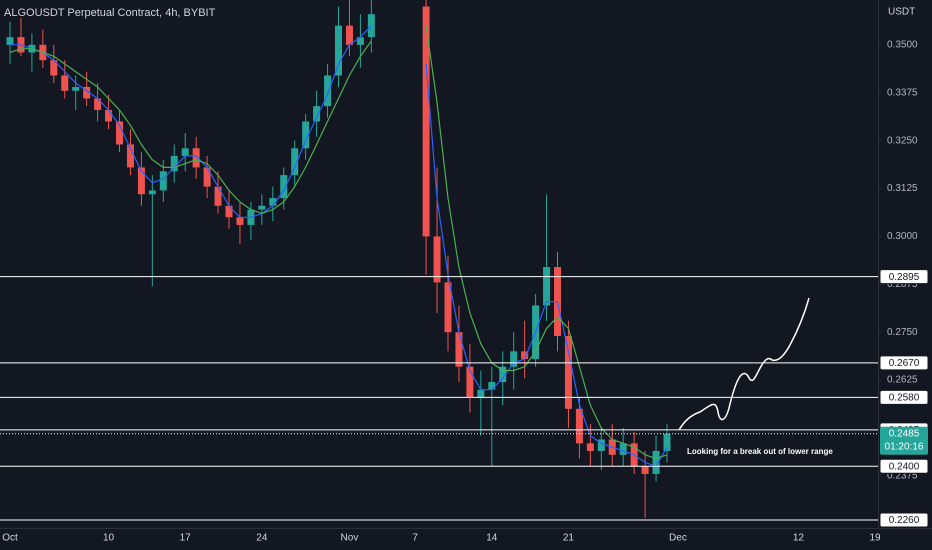 The width and height of the screenshot is (932, 550). I want to click on level-label: 0.2260, so click(904, 520).